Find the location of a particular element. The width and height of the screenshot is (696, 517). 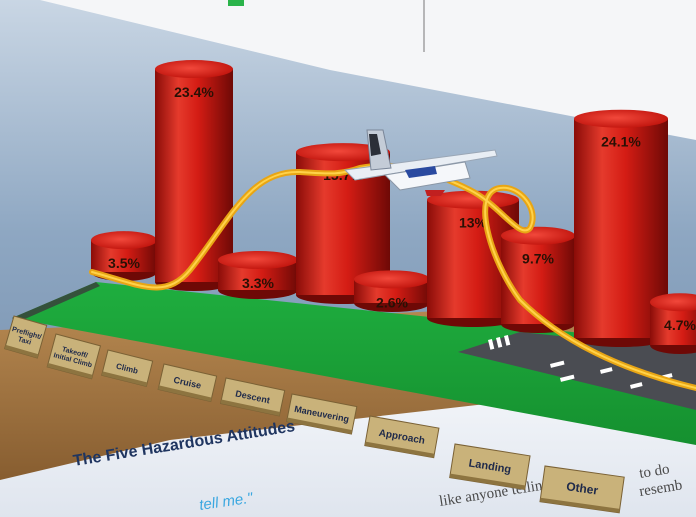

category-tab: Other is located at coordinates (582, 489).